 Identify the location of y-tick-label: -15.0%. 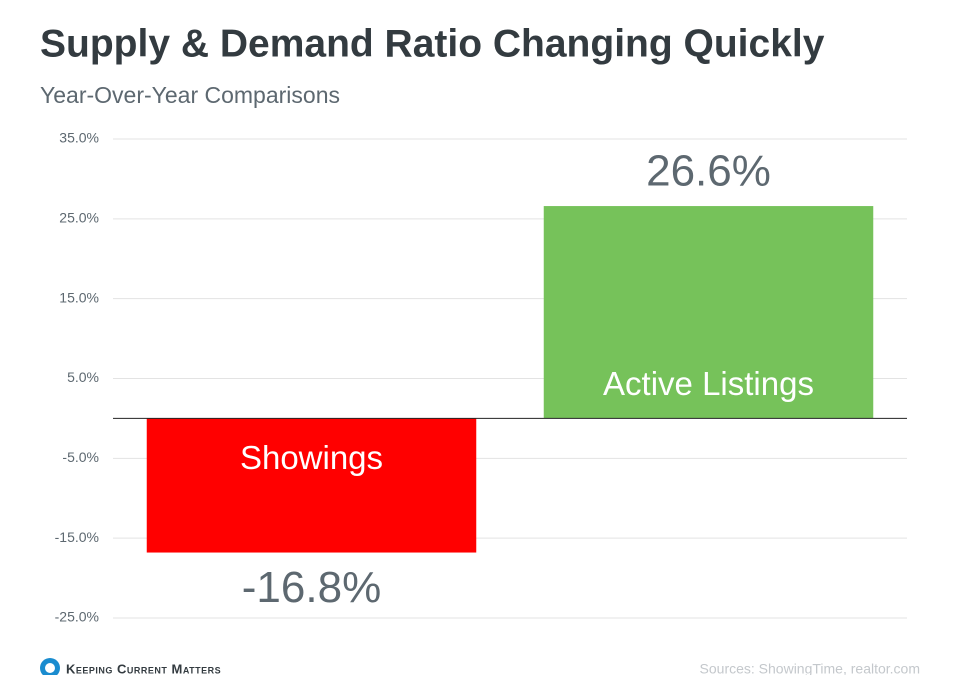
(77, 537).